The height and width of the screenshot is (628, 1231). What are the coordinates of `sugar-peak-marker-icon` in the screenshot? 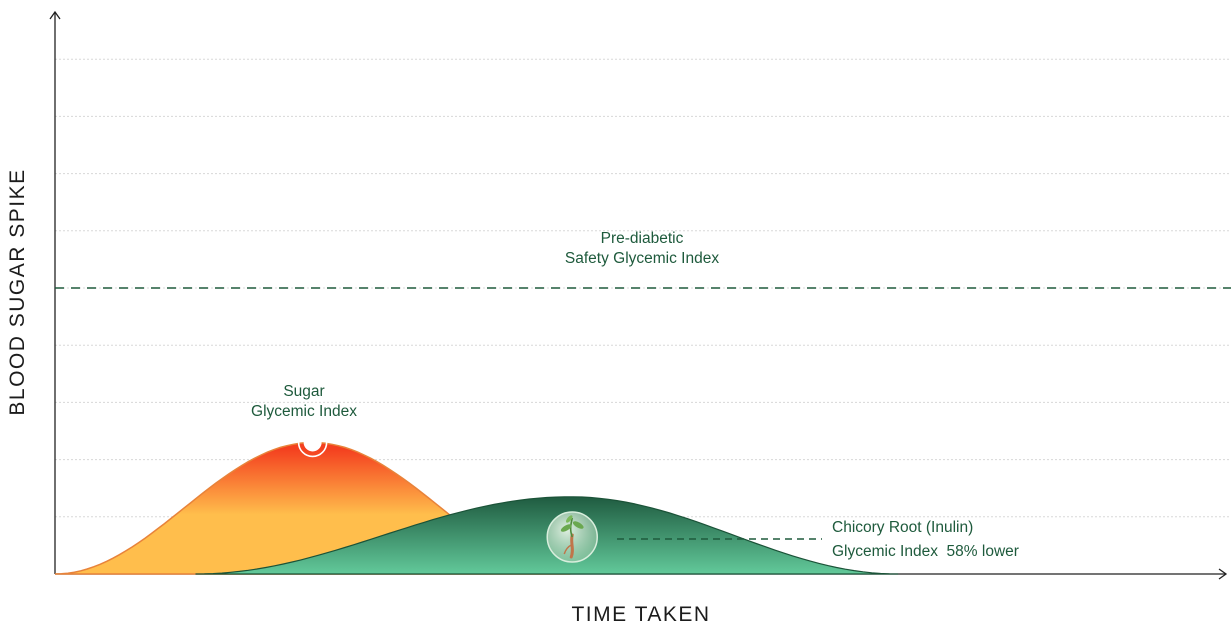 It's located at (312, 442).